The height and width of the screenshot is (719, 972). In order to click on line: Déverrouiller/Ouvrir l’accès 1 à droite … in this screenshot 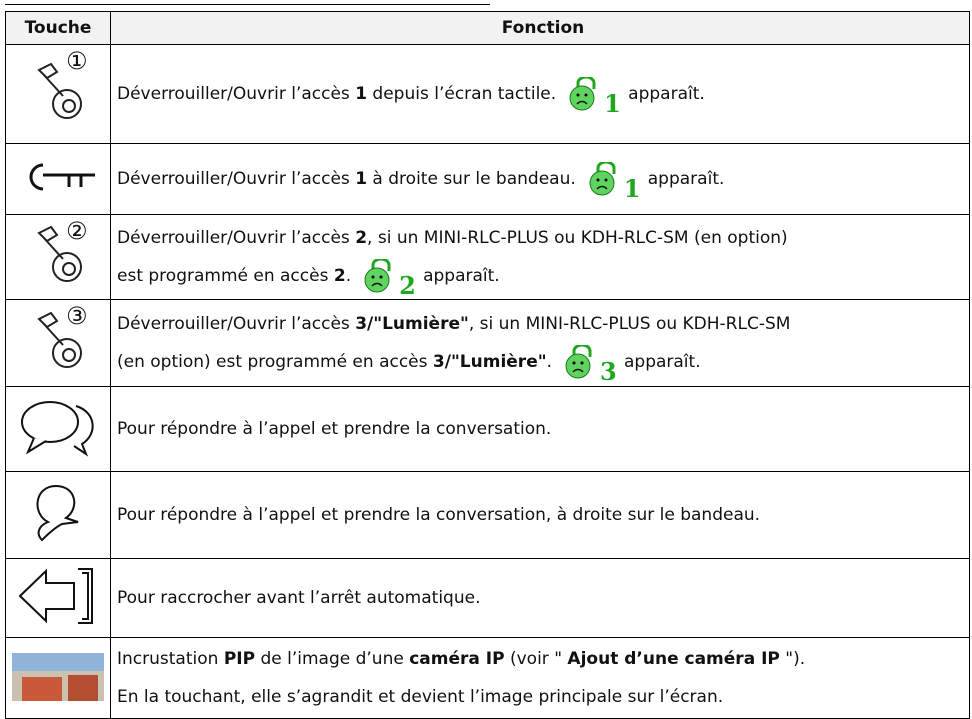, I will do `click(543, 181)`.